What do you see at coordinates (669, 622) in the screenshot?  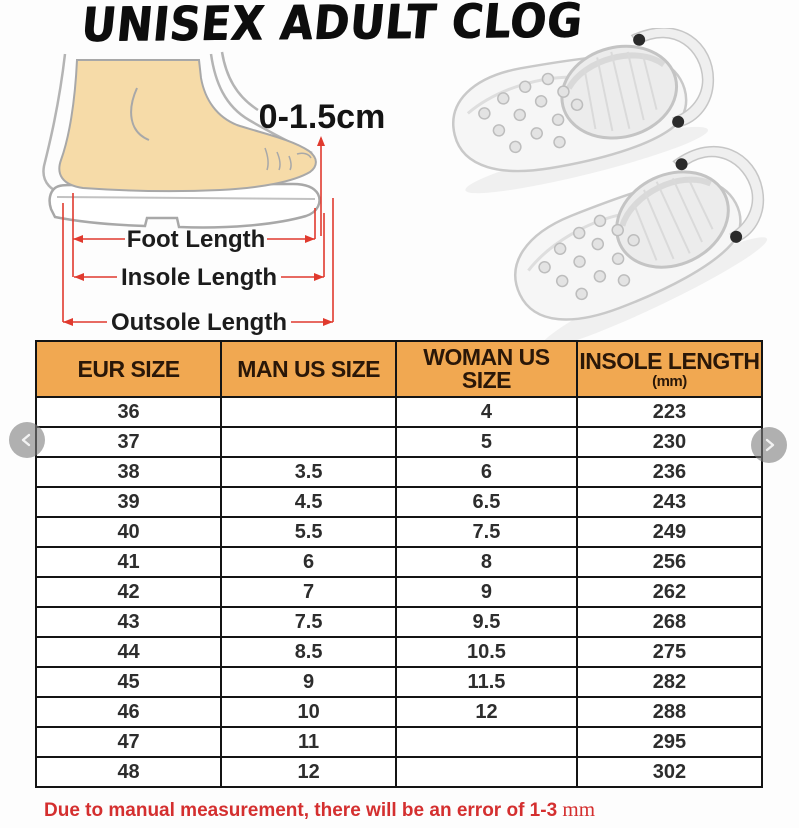 I see `table-cell: 268` at bounding box center [669, 622].